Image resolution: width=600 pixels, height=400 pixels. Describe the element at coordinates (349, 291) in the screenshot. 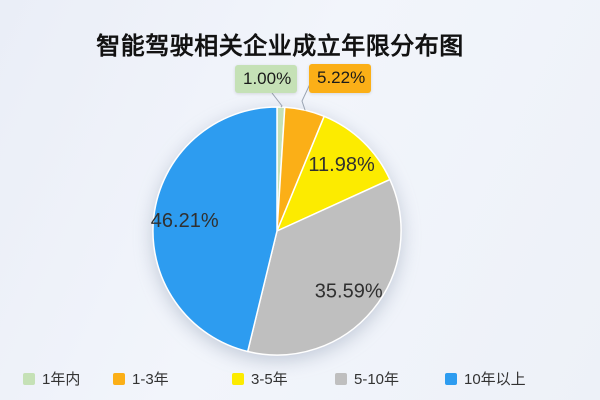

I see `pie-label-5-10年: 35.59%` at that location.